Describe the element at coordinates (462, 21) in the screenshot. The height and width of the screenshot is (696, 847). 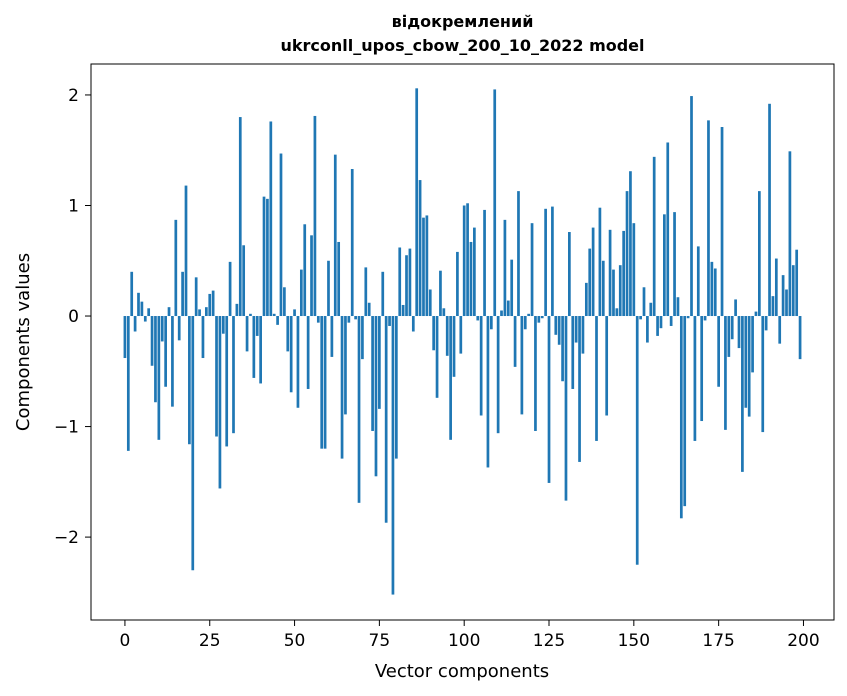
I see `chart-title-line-1: відокремлений` at that location.